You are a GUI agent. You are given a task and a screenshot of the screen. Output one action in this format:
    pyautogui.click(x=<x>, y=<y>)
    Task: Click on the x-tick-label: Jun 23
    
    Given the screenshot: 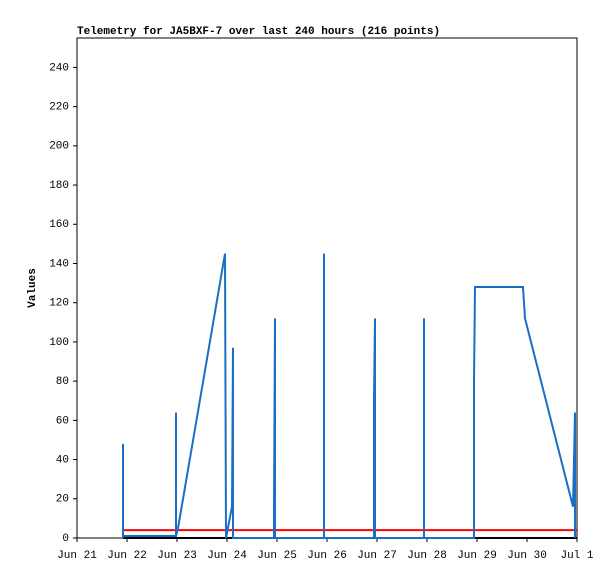 What is the action you would take?
    pyautogui.click(x=177, y=556)
    